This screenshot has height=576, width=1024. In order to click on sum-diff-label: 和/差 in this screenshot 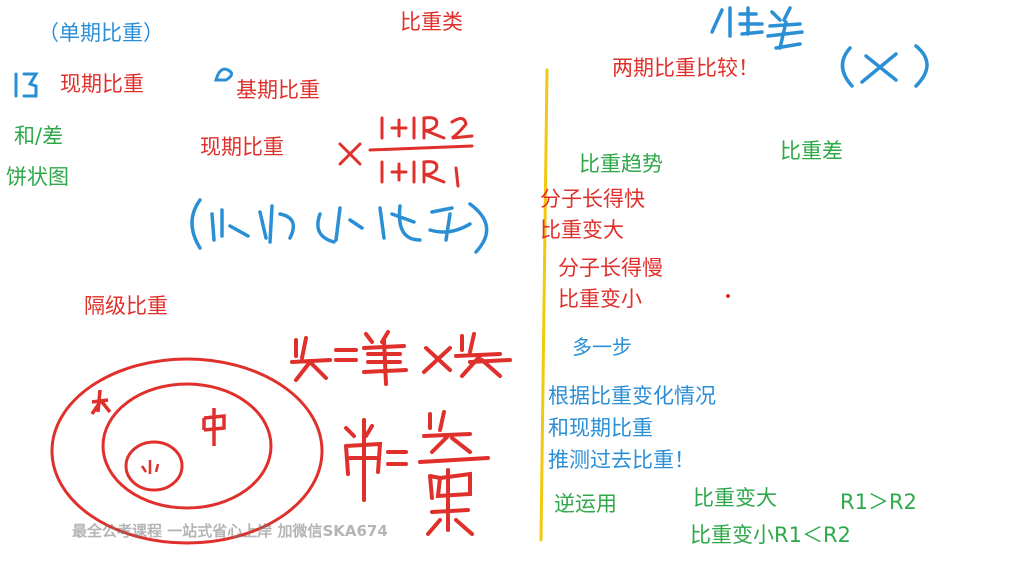, I will do `click(39, 136)`.